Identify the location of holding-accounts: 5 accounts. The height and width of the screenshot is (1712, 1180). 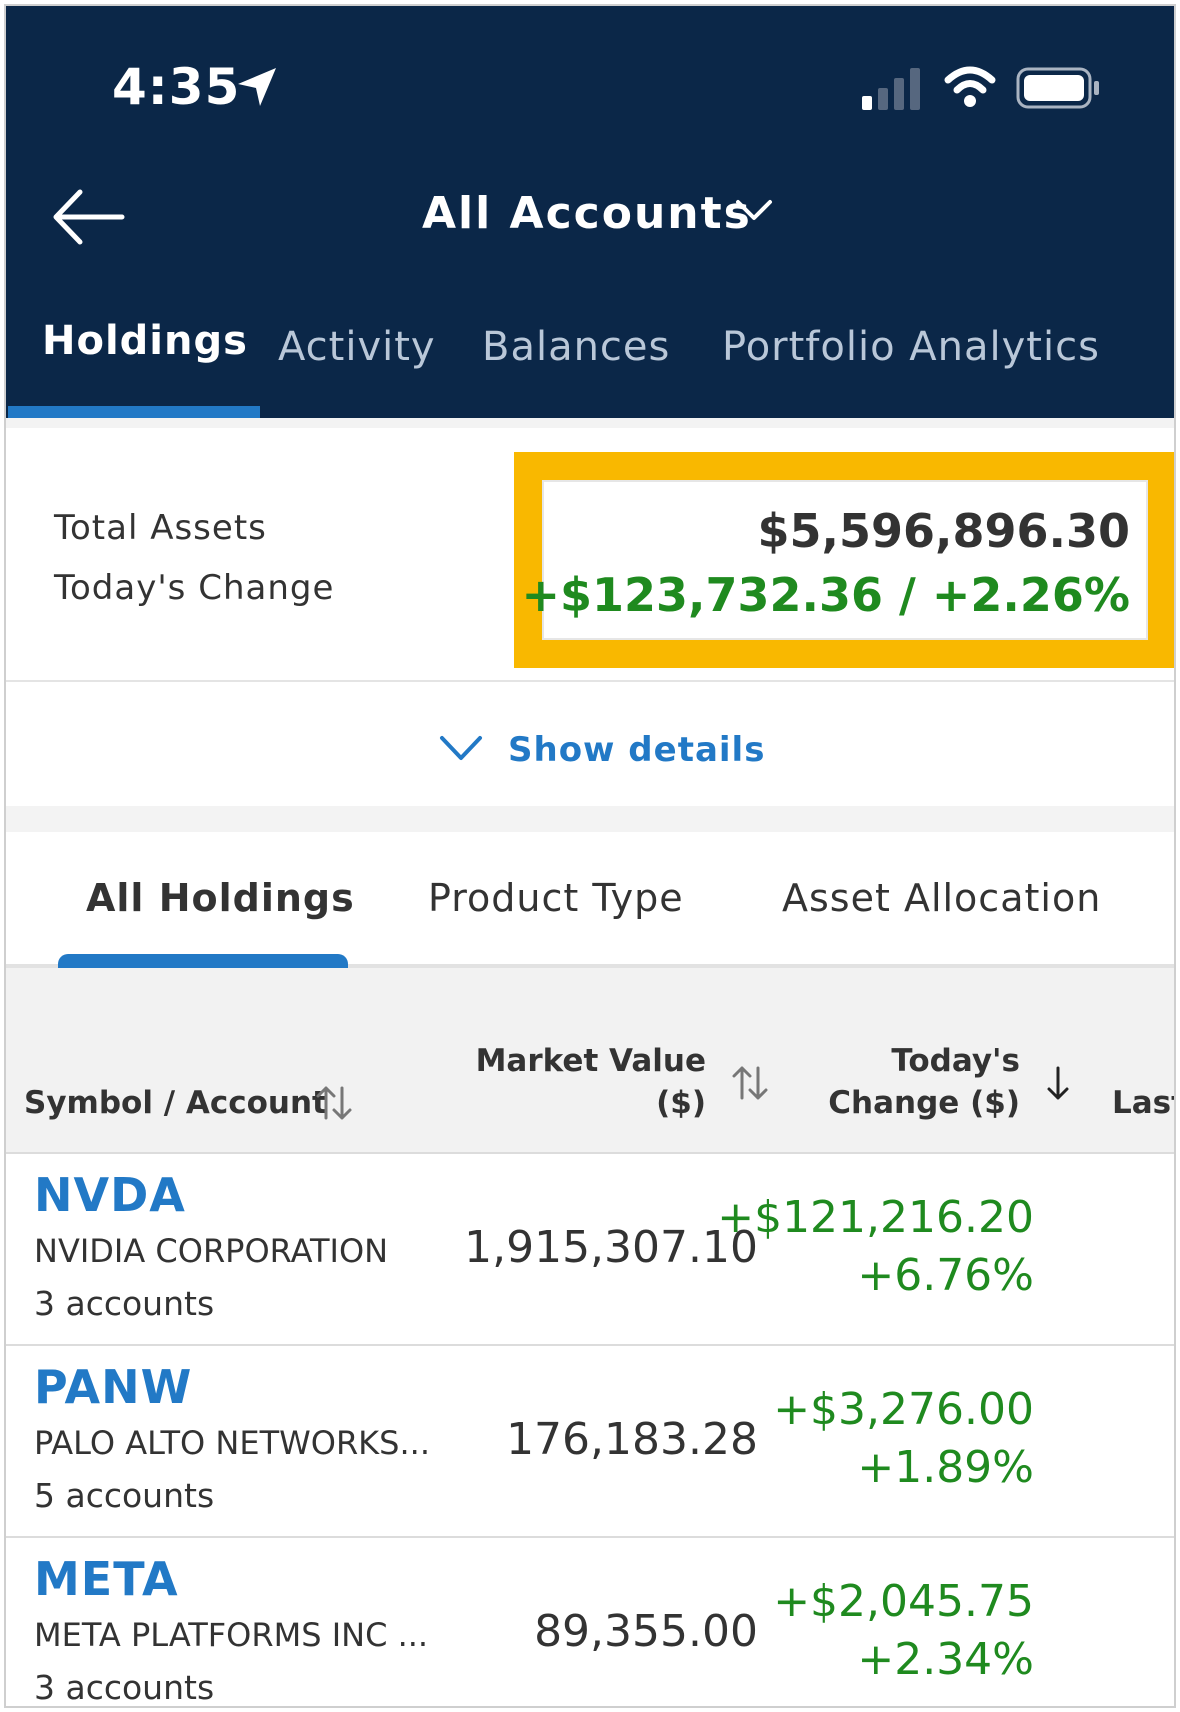
(124, 1495).